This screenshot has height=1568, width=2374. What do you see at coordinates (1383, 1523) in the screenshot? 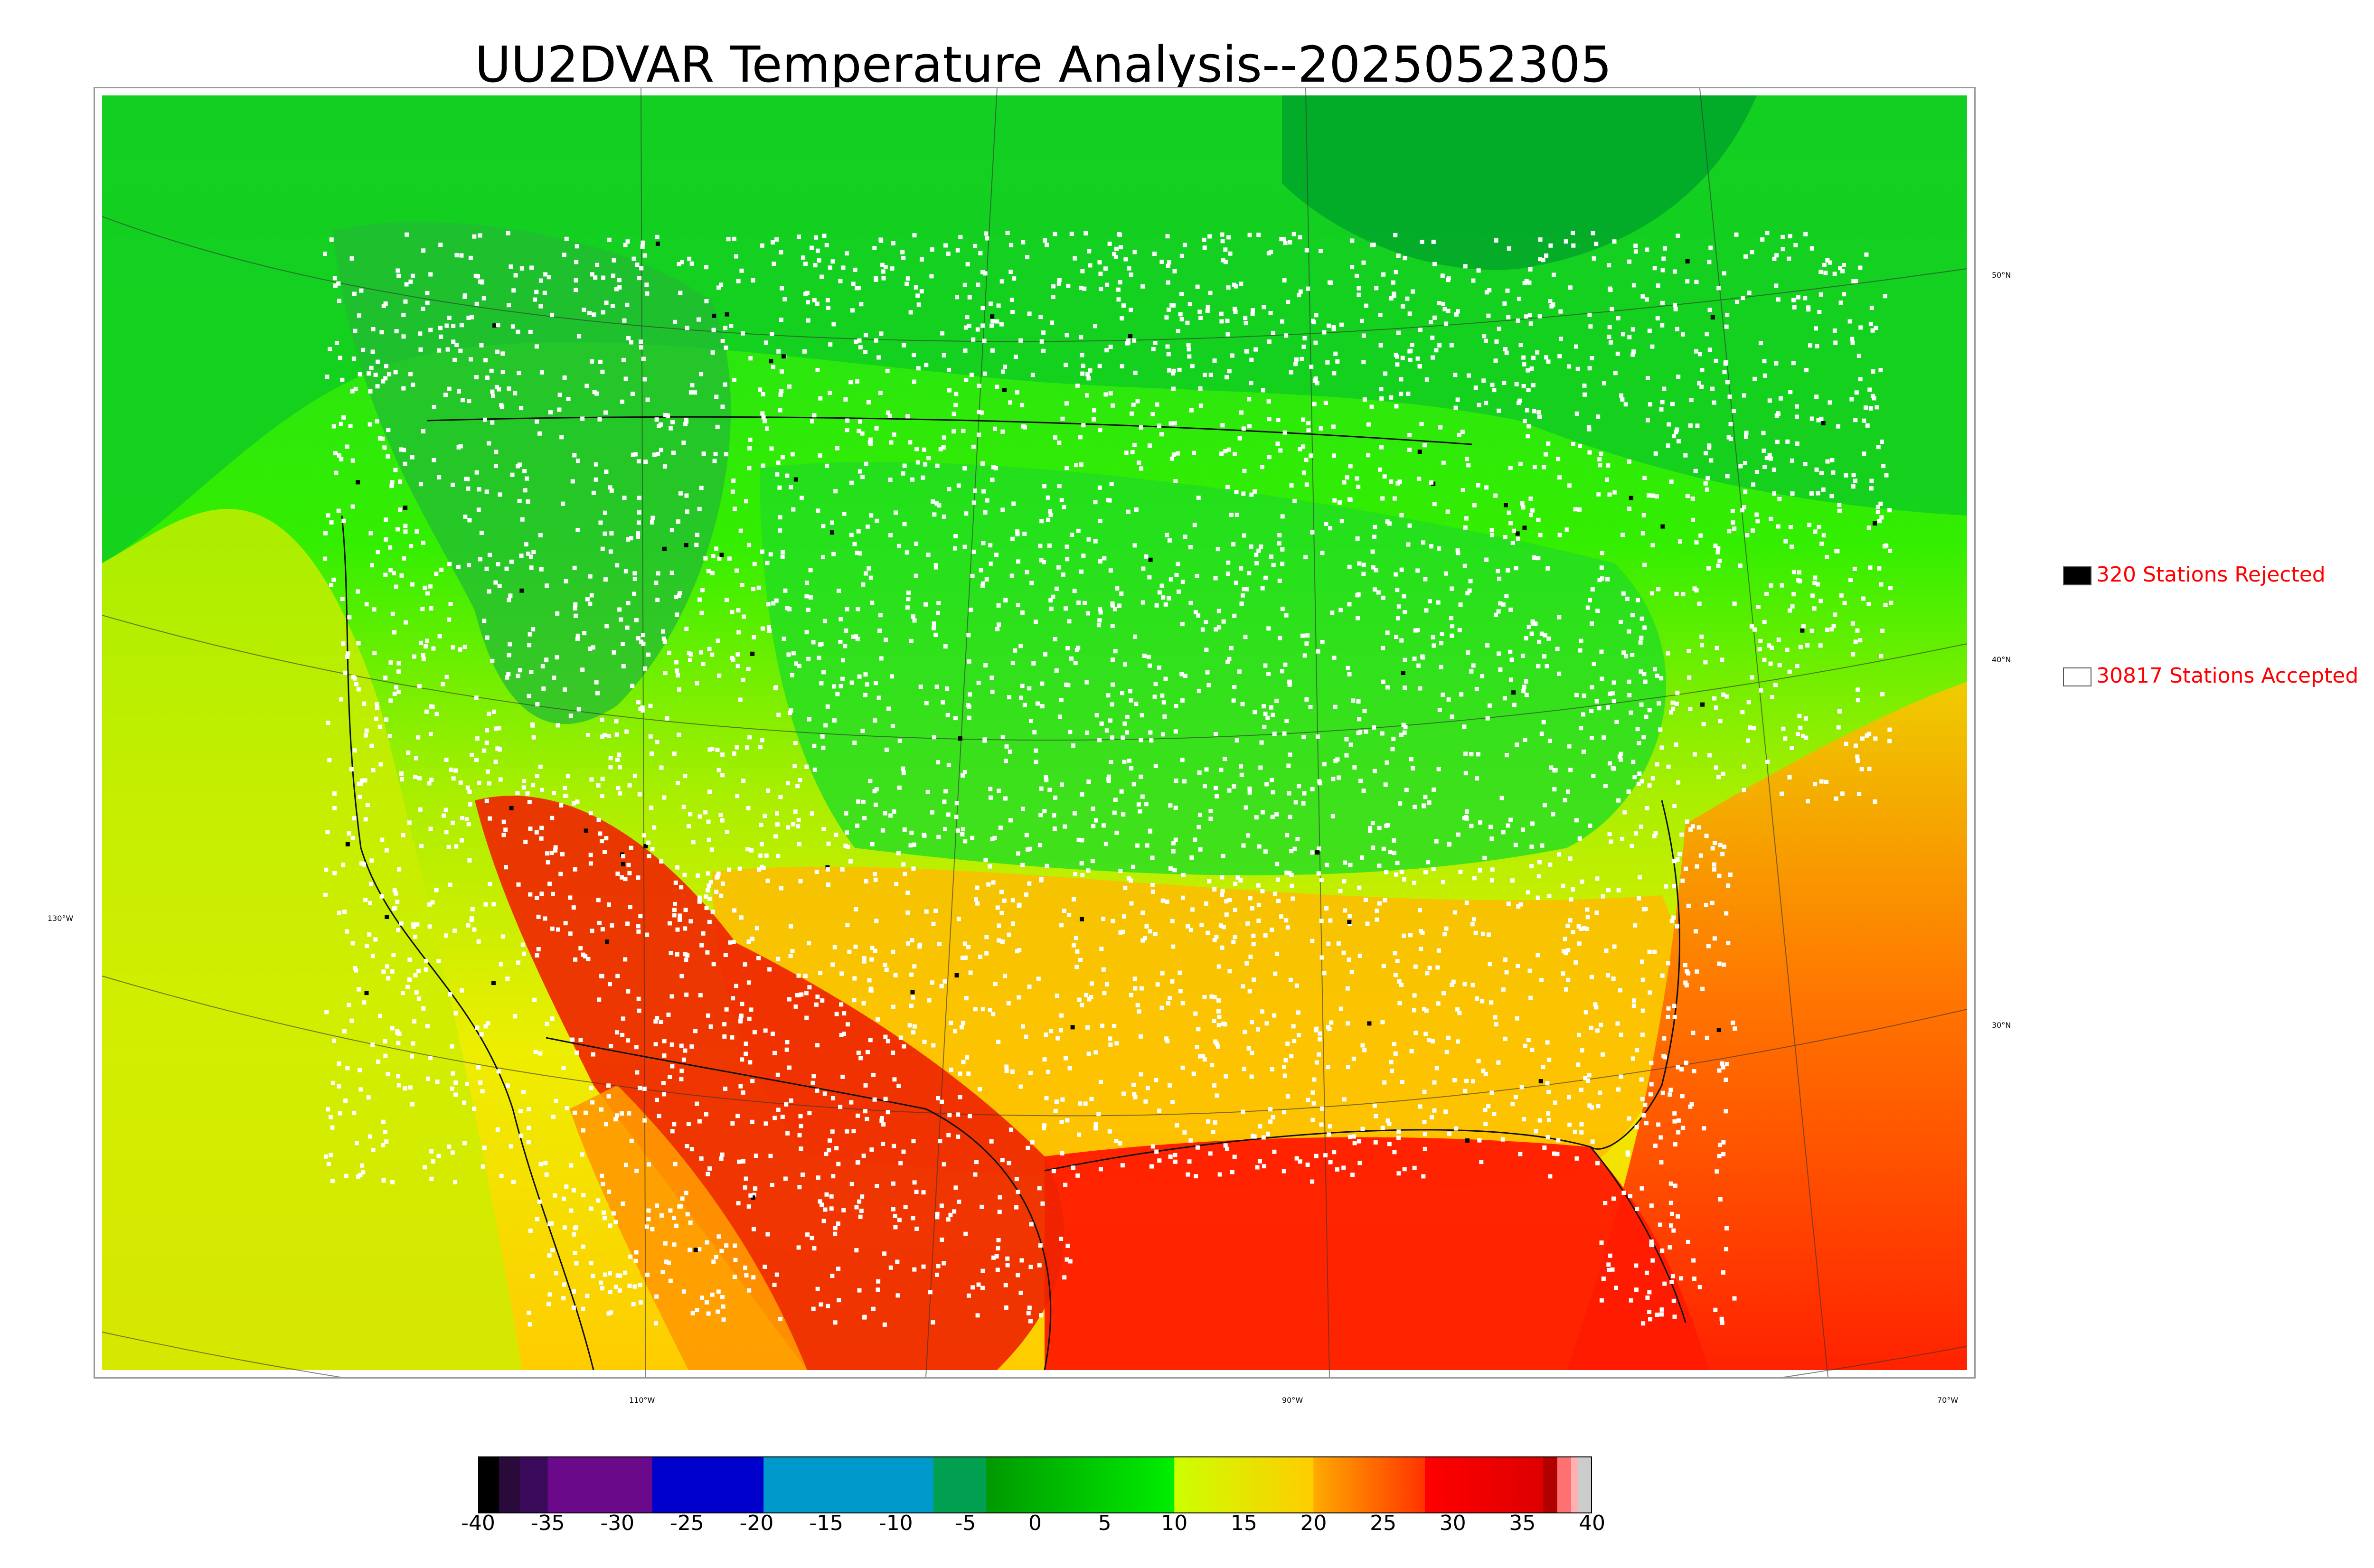
I see `colorbar-tick-label: 25` at bounding box center [1383, 1523].